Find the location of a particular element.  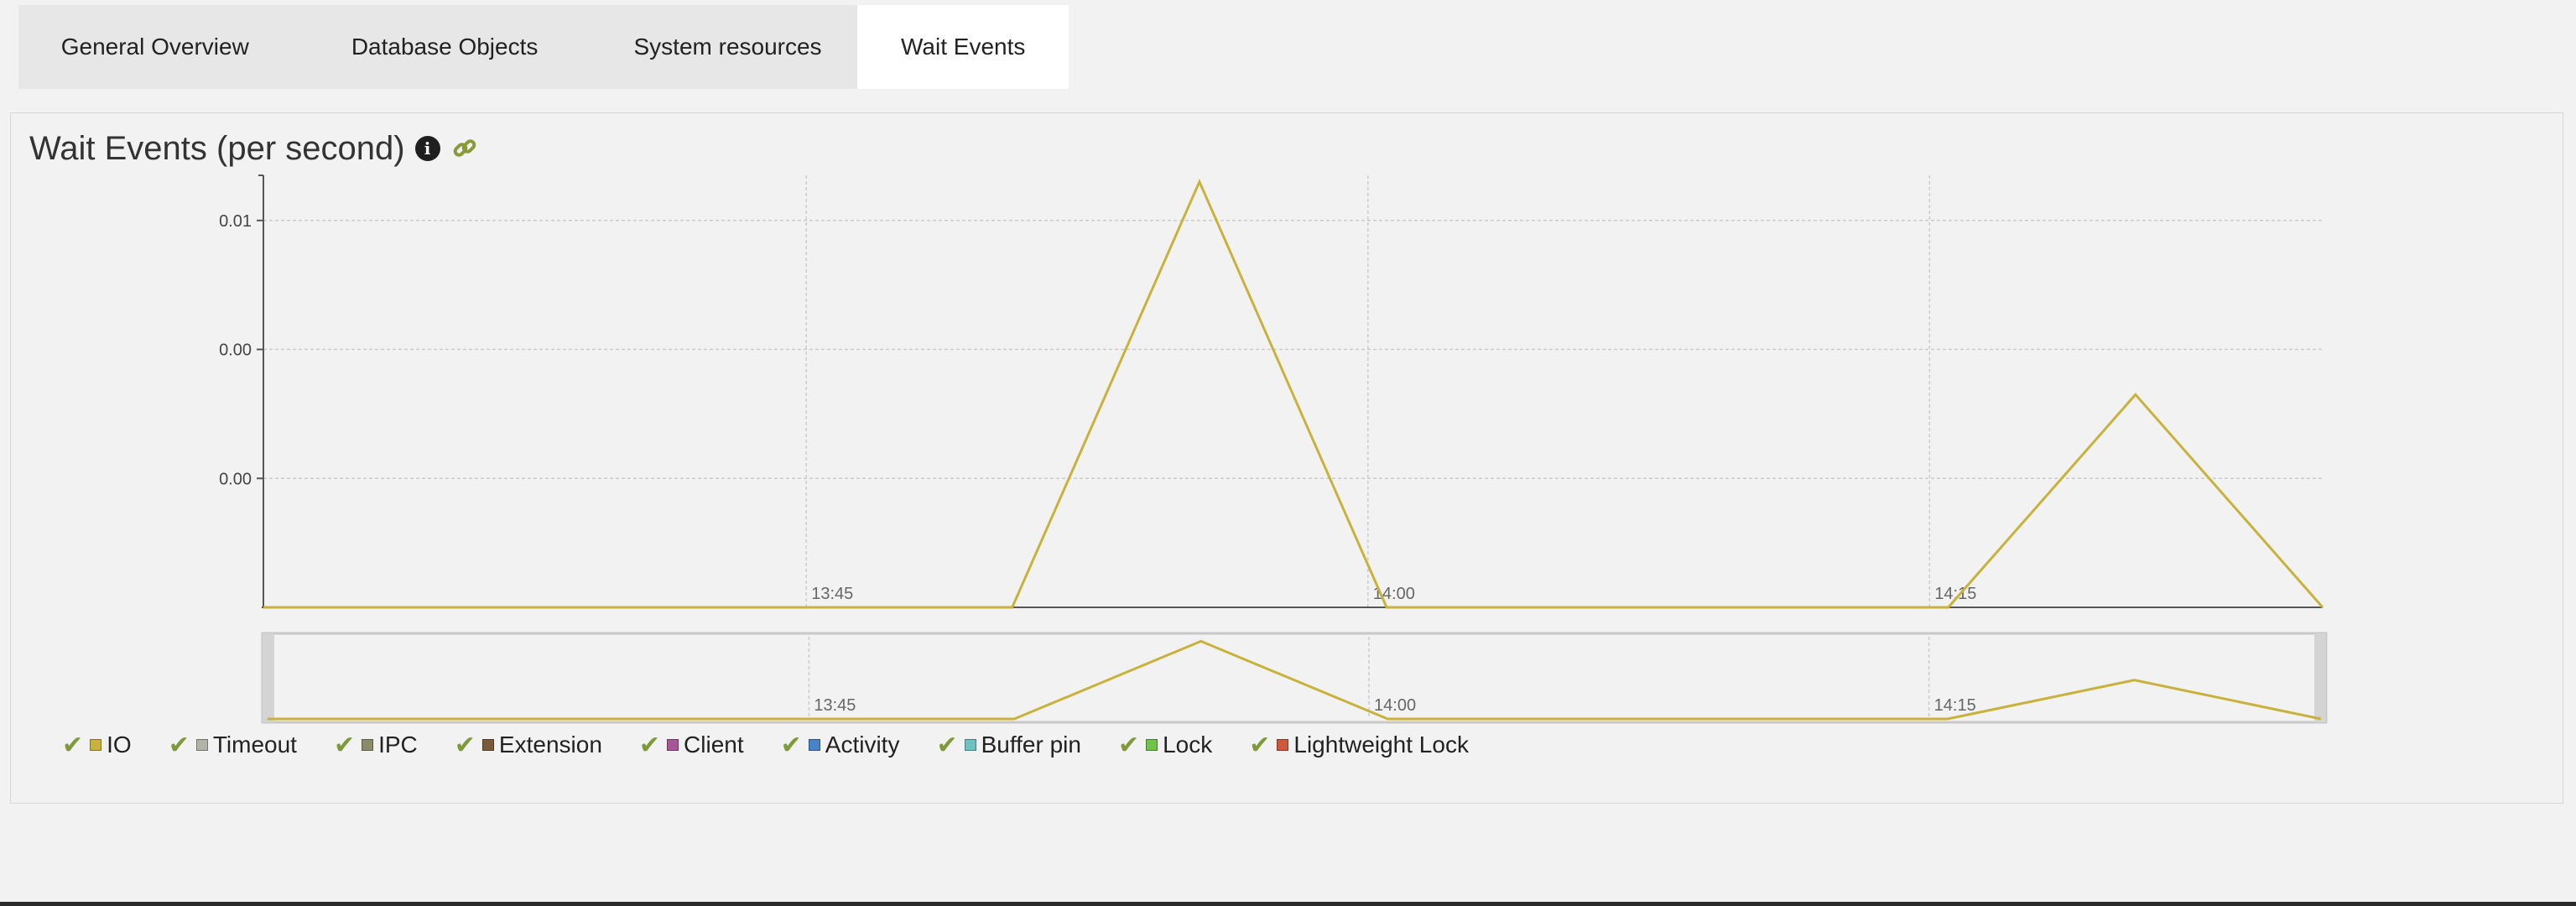

legend-label: Client is located at coordinates (714, 745).